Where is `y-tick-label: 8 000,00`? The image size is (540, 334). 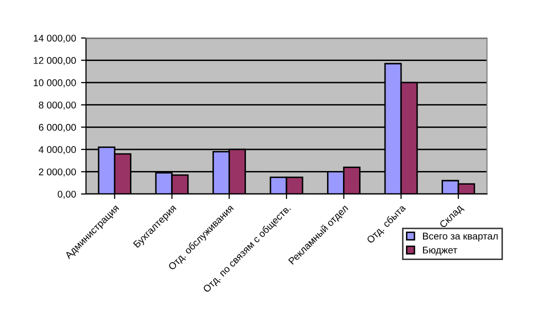
y-tick-label: 8 000,00 is located at coordinates (57, 106).